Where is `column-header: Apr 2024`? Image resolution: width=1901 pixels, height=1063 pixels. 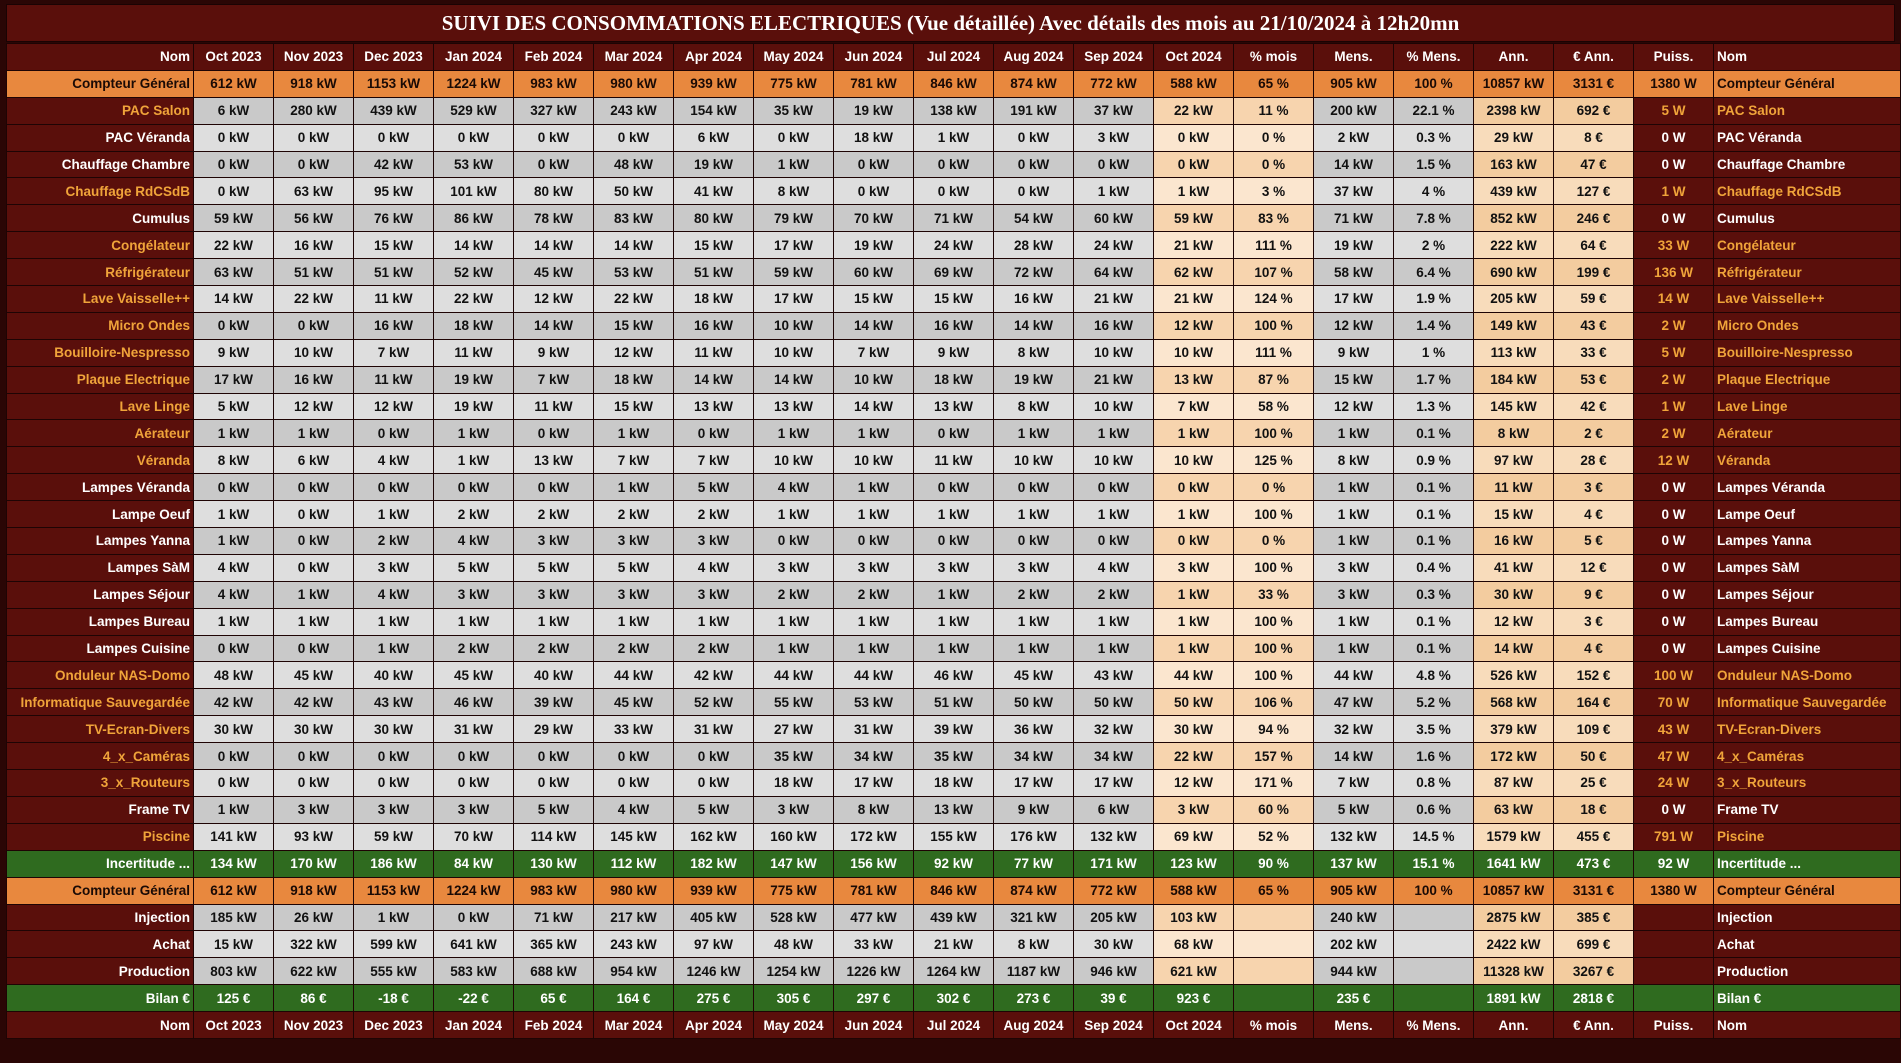
column-header: Apr 2024 is located at coordinates (713, 1025).